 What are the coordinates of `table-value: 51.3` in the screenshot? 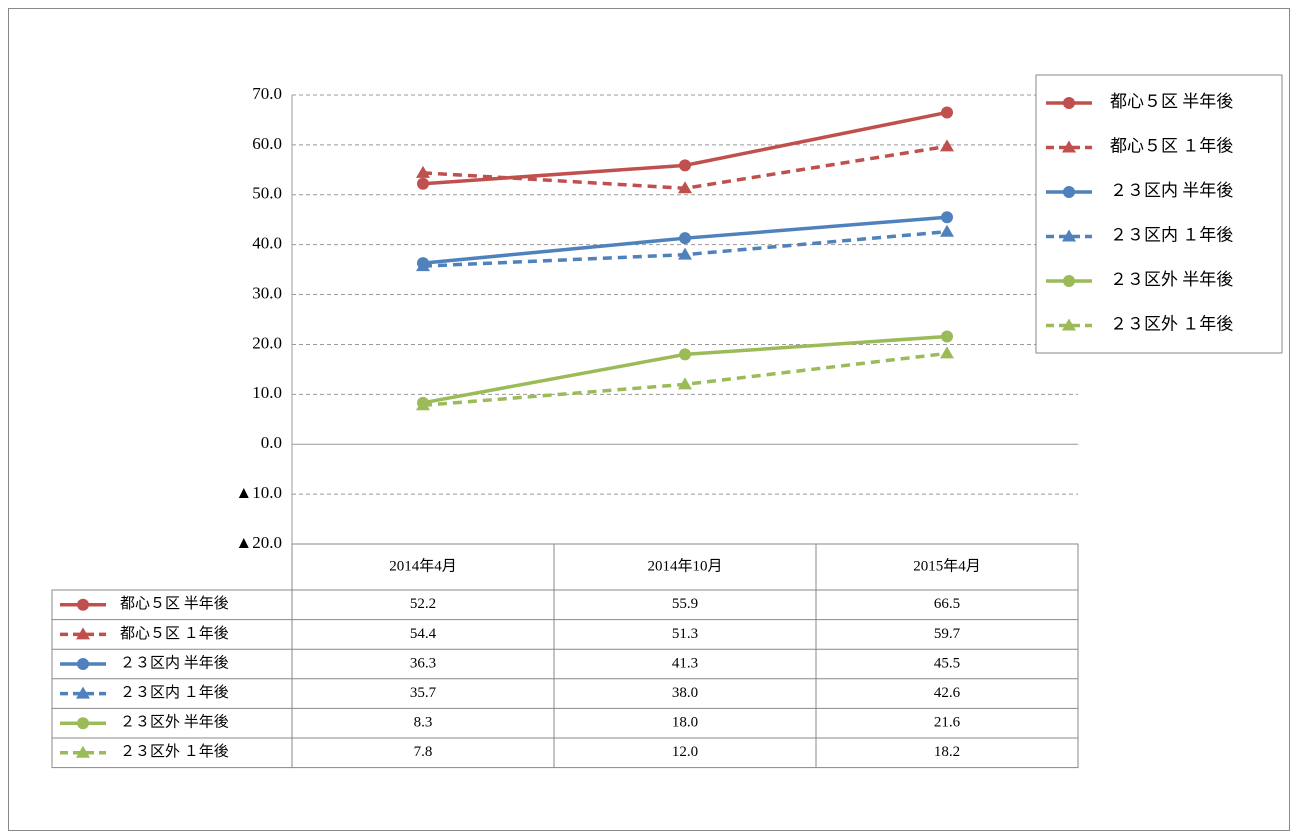 It's located at (685, 634).